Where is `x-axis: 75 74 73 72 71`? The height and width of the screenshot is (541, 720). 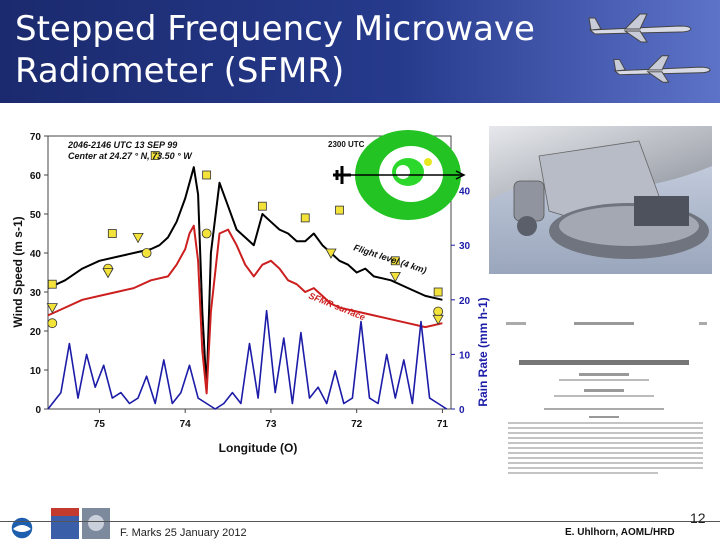
x-axis: 75 74 73 72 71 is located at coordinates (271, 419).